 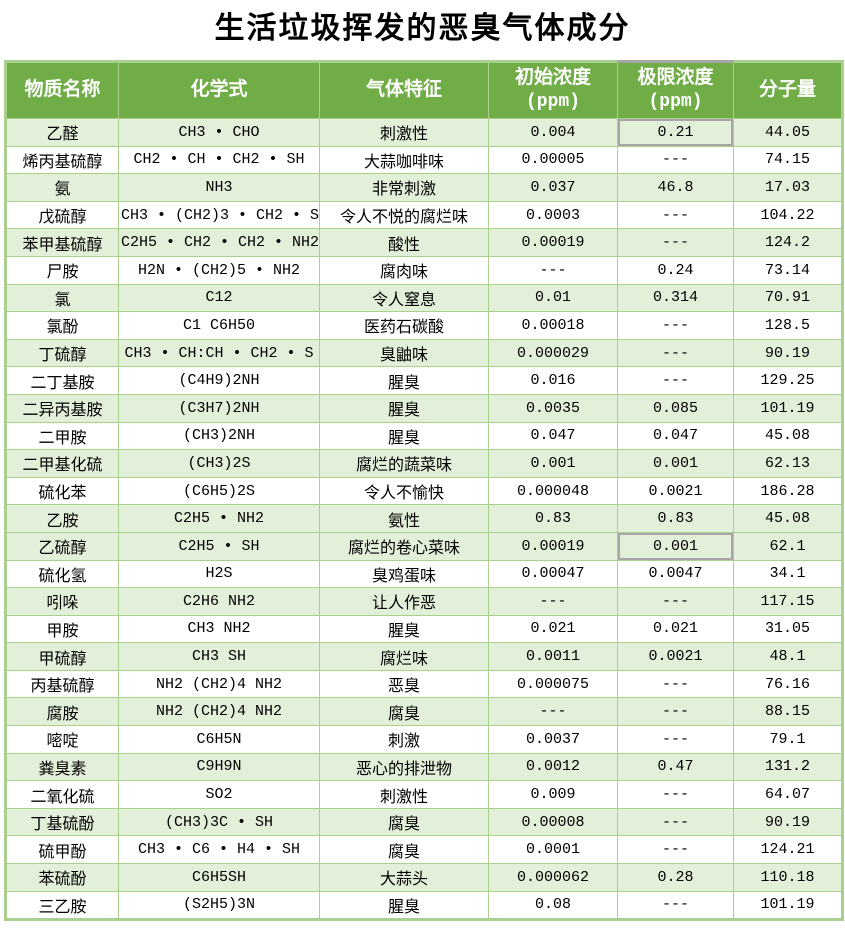 I want to click on initial-concentration-cell: 0.047, so click(x=553, y=436).